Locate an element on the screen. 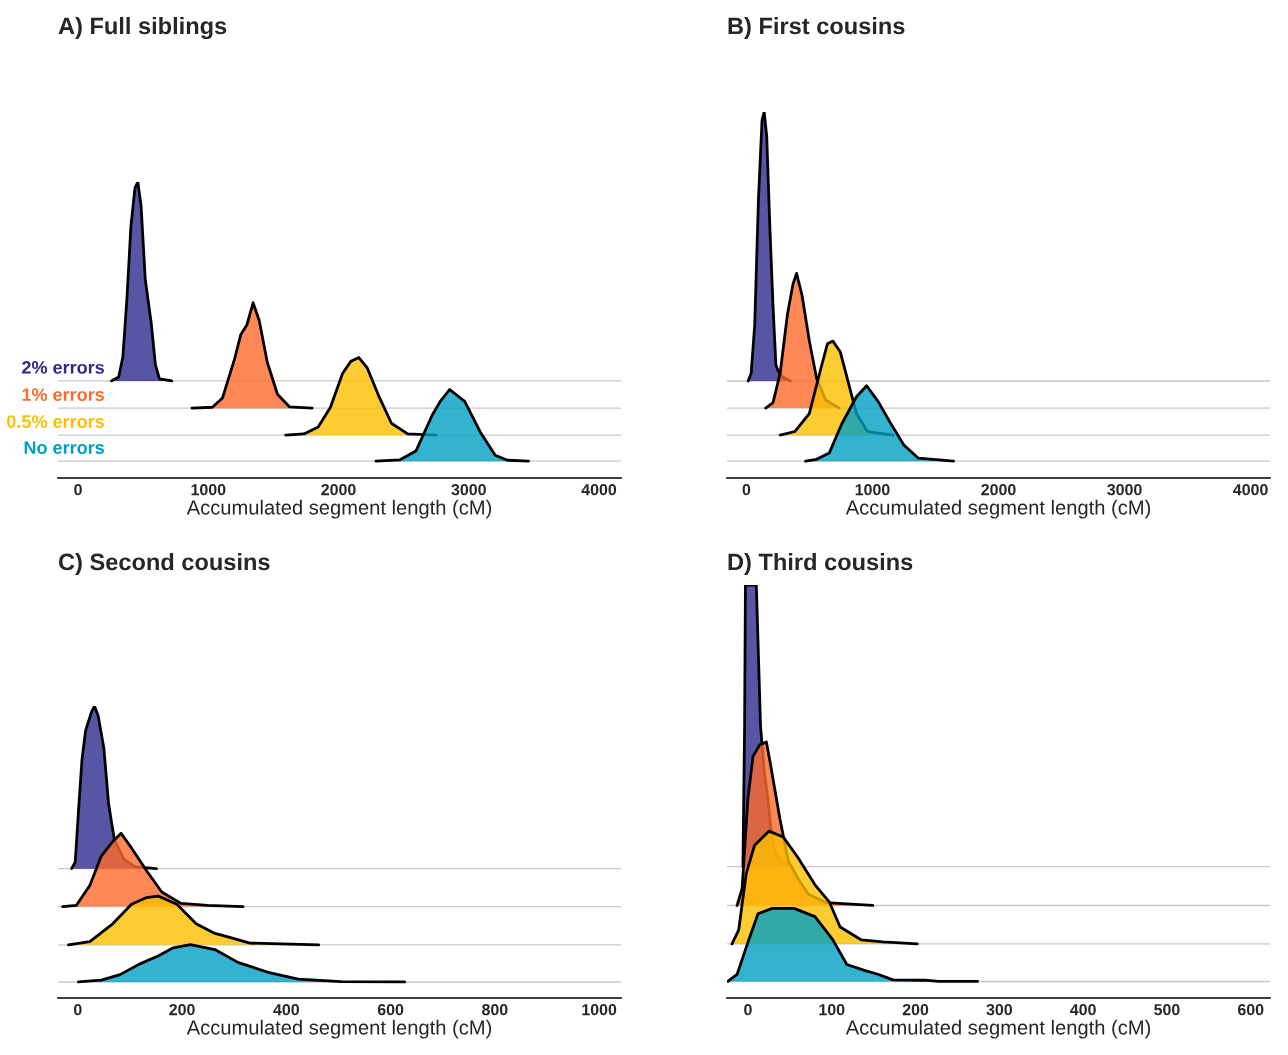  chart-title: A) Full siblings is located at coordinates (142, 28).